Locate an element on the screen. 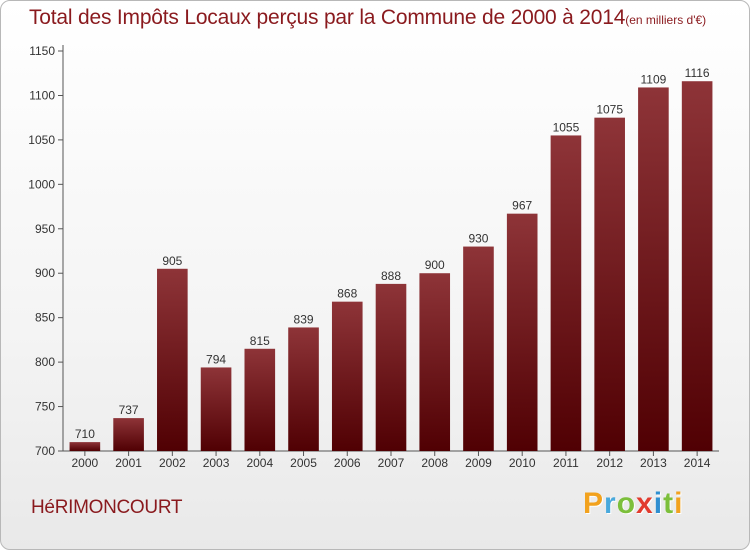 This screenshot has width=750, height=550. bar-2011 is located at coordinates (566, 293).